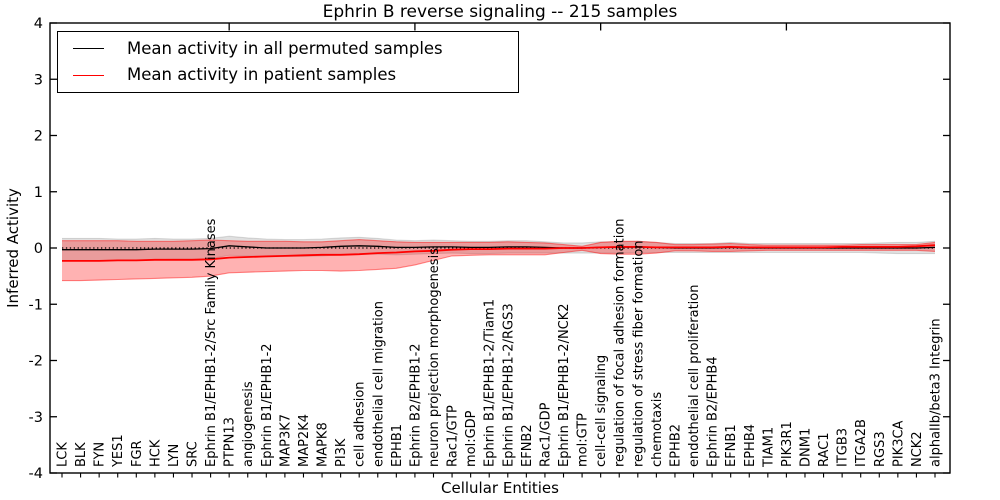 This screenshot has height=500, width=1000. What do you see at coordinates (193, 454) in the screenshot?
I see `x-category-label: SRC` at bounding box center [193, 454].